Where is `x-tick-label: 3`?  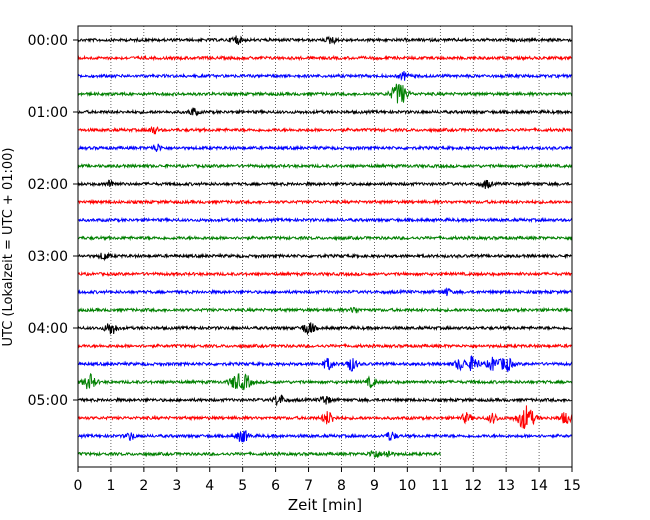
x-tick-label: 3 is located at coordinates (176, 486).